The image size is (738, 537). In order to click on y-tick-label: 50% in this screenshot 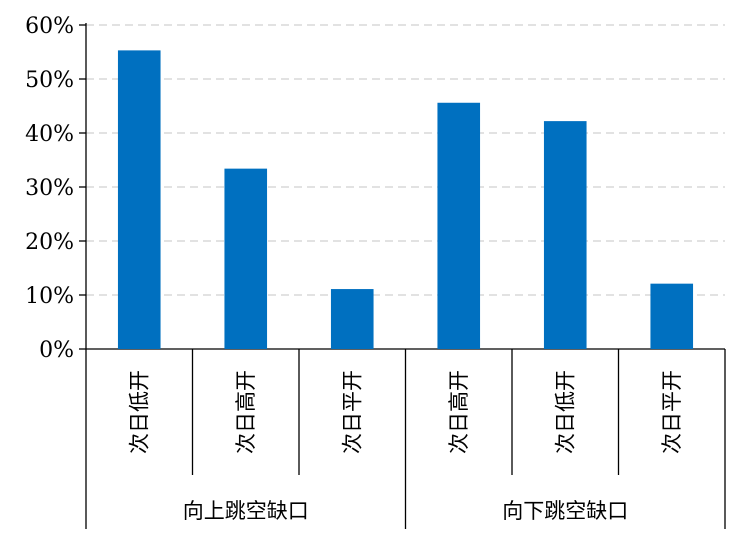, I will do `click(49, 80)`.